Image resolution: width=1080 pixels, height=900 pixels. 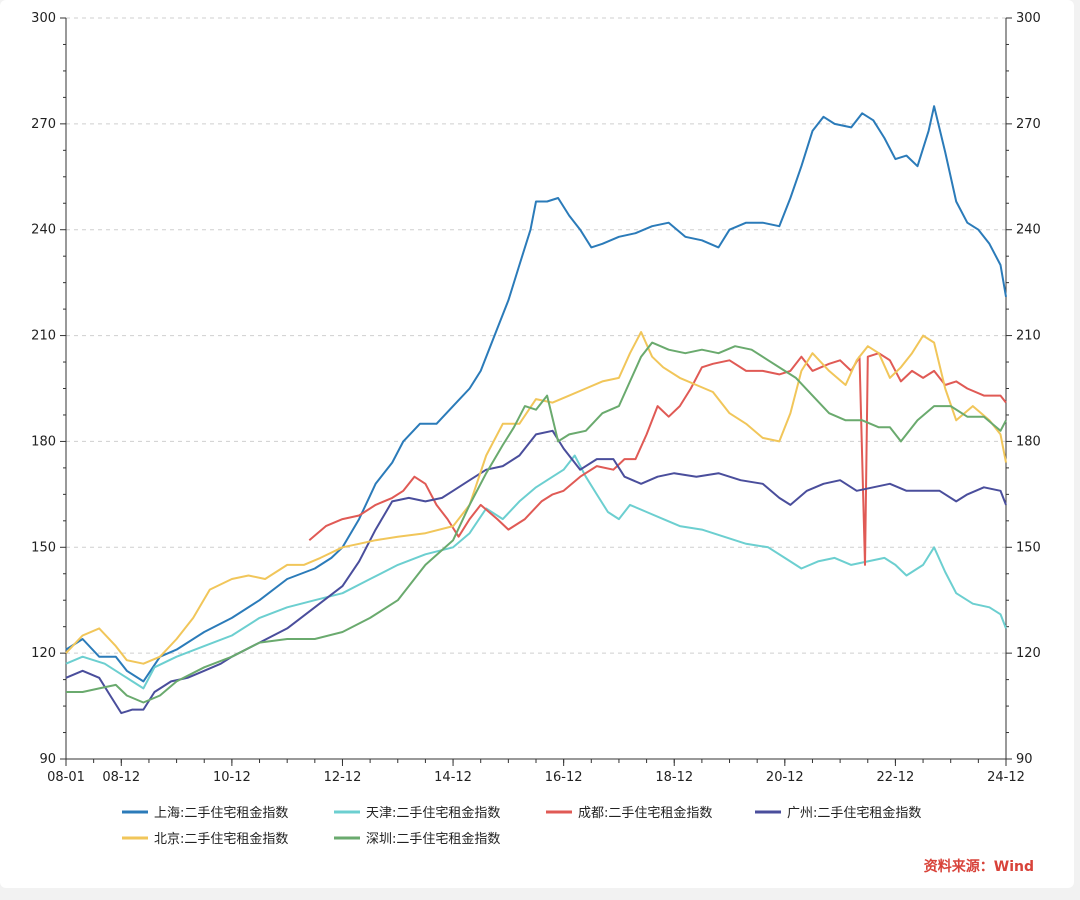 I want to click on x-tick-label: 10-12, so click(x=232, y=777).